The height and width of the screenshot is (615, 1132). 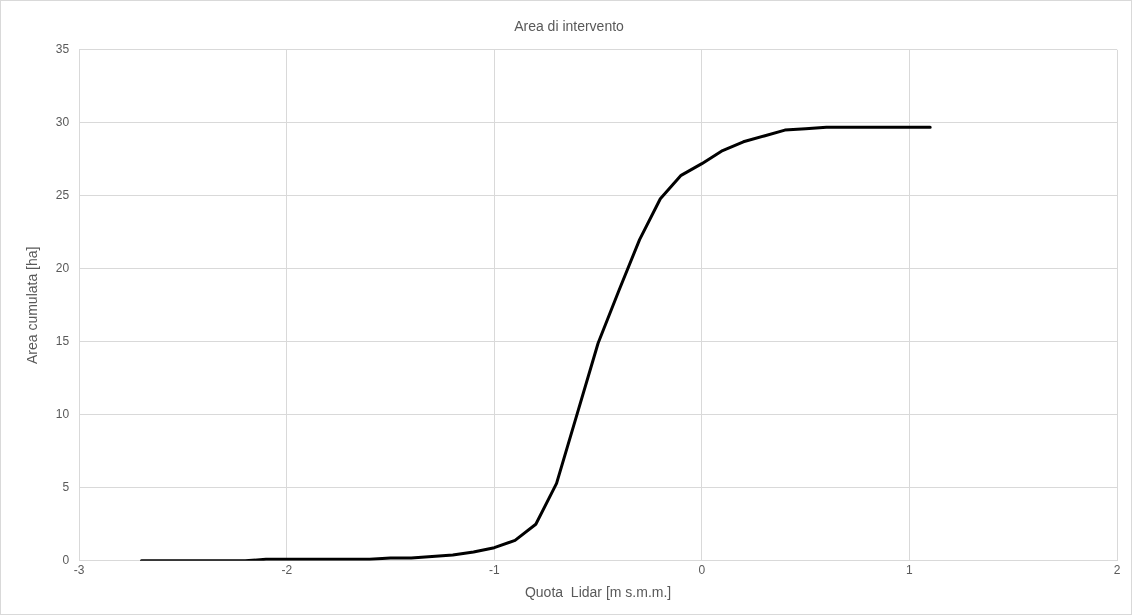 What do you see at coordinates (66, 560) in the screenshot?
I see `y-tick-label: 0` at bounding box center [66, 560].